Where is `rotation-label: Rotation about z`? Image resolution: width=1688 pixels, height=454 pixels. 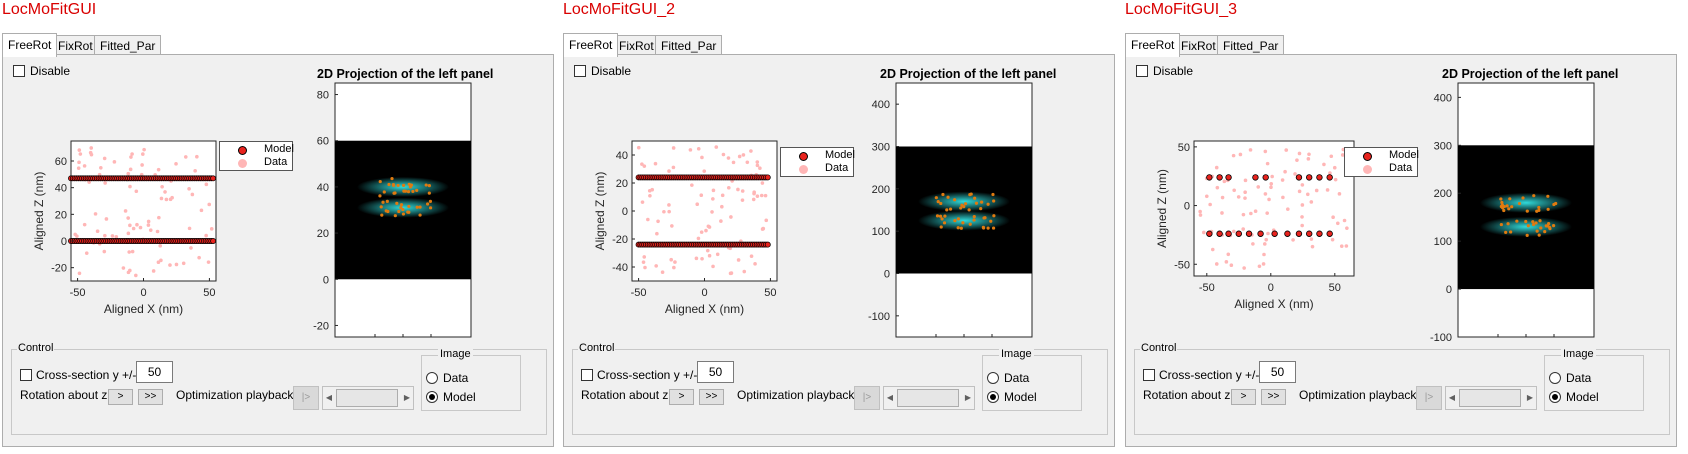 rotation-label: Rotation about z is located at coordinates (1187, 395).